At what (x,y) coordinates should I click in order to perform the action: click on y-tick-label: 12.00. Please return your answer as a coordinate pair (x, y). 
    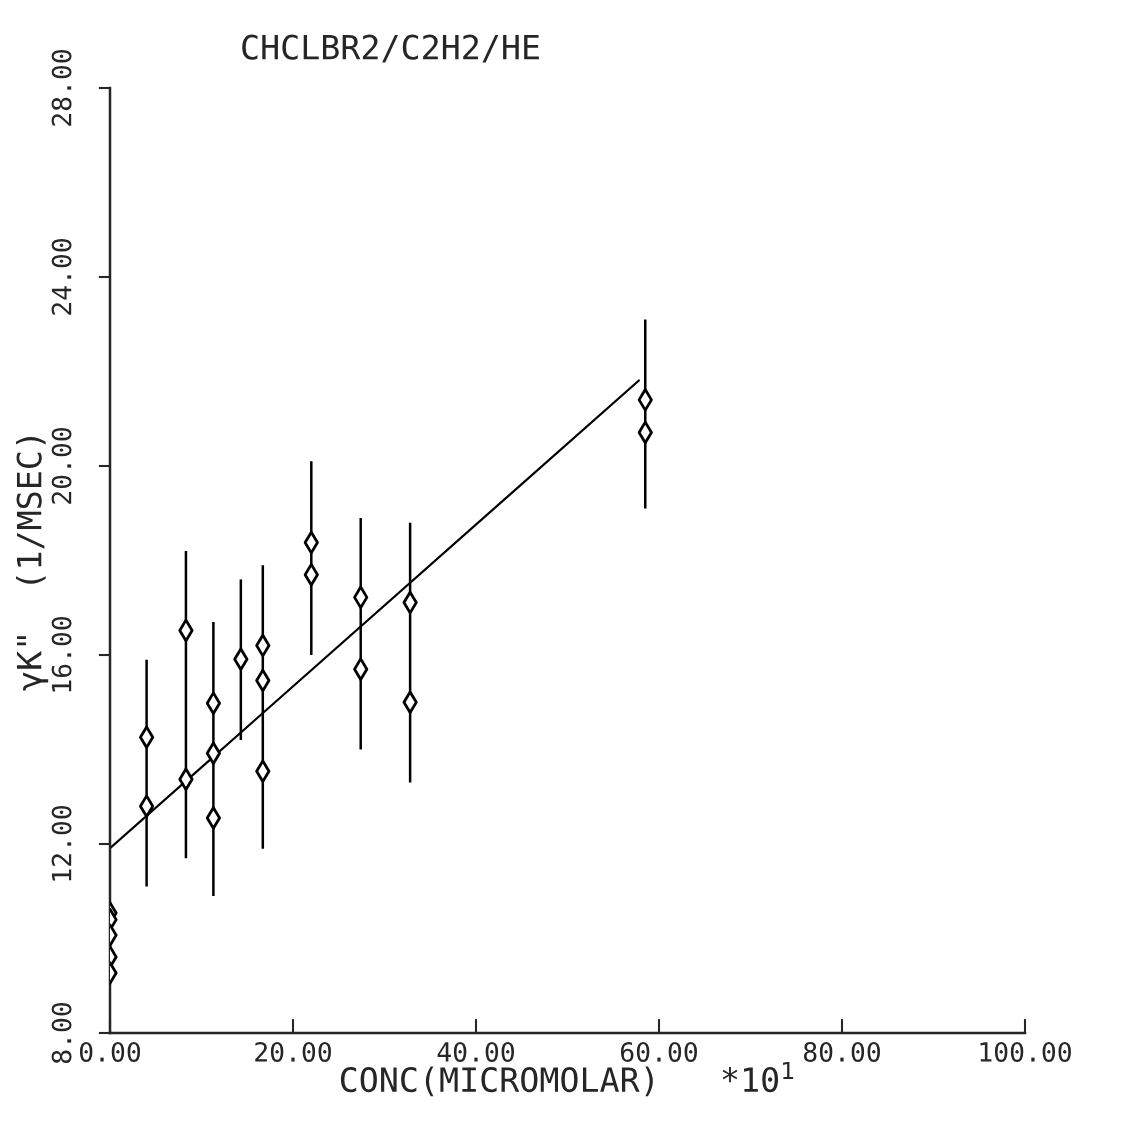
    Looking at the image, I should click on (61, 843).